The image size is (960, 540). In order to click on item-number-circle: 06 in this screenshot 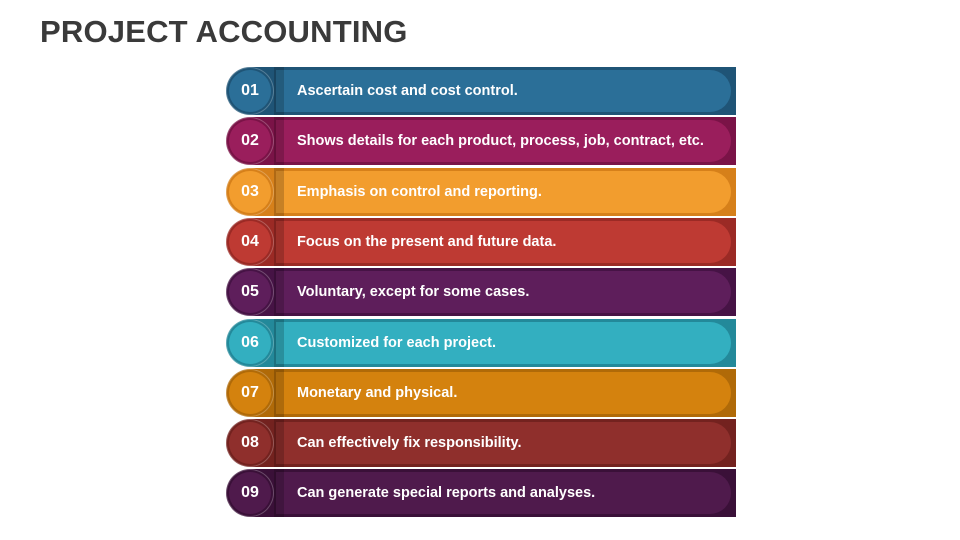, I will do `click(250, 343)`.